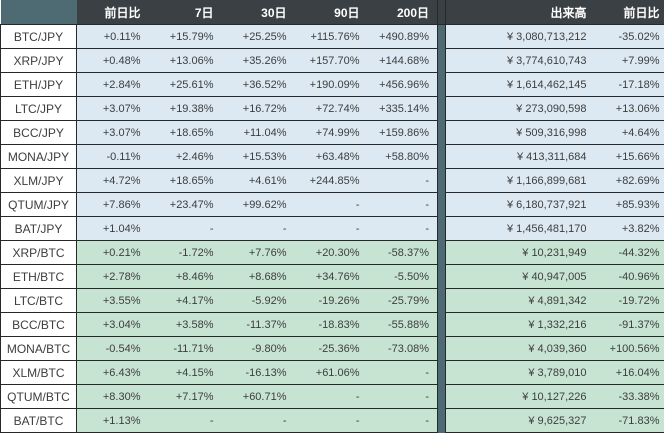  I want to click on volume-cell: ¥ 1,456,481,170, so click(520, 229).